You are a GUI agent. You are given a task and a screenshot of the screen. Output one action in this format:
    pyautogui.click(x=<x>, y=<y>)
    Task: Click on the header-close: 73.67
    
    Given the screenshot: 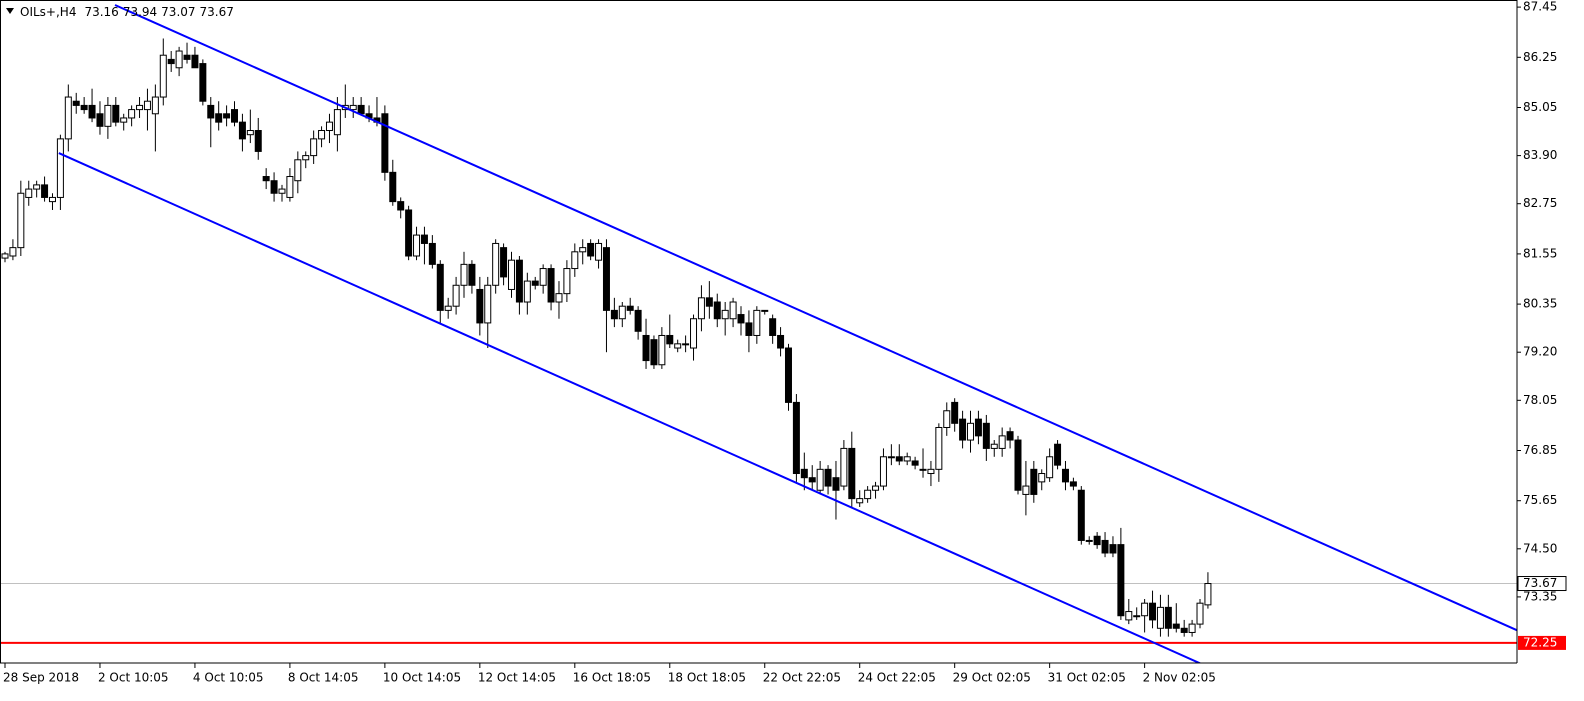 What is the action you would take?
    pyautogui.click(x=217, y=12)
    